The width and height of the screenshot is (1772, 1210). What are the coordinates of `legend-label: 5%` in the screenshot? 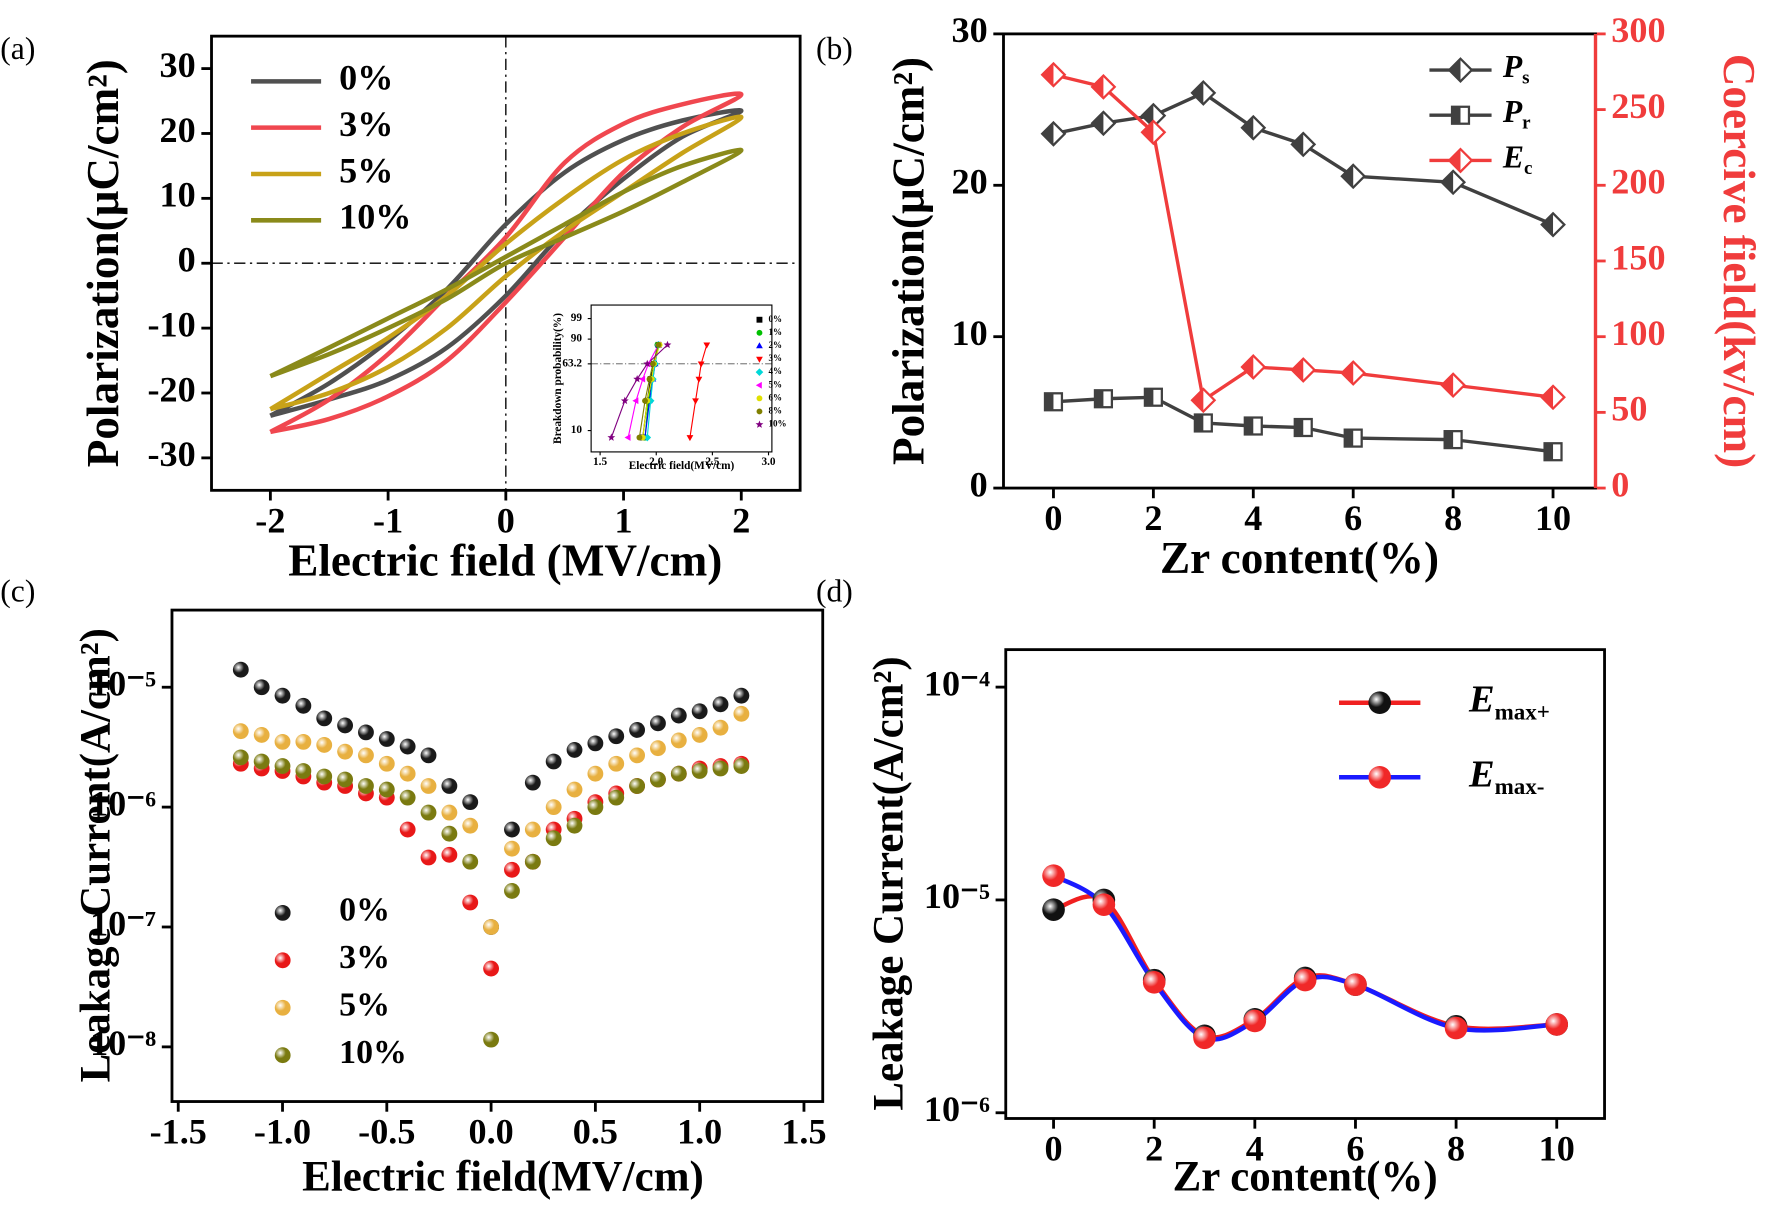 It's located at (364, 1005).